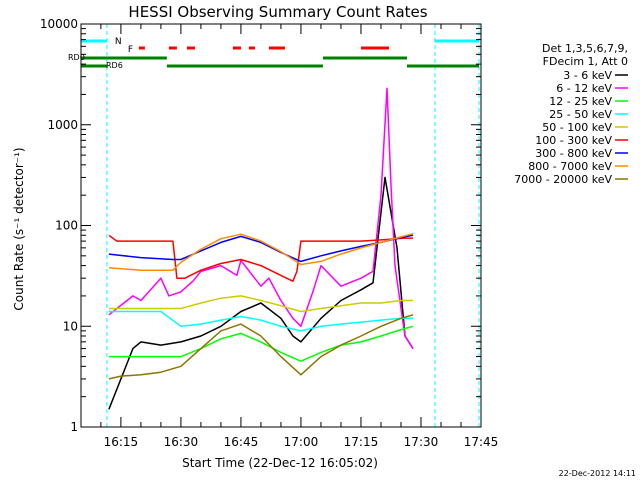 The image size is (640, 480). I want to click on x-tick-label: 16:45, so click(241, 442).